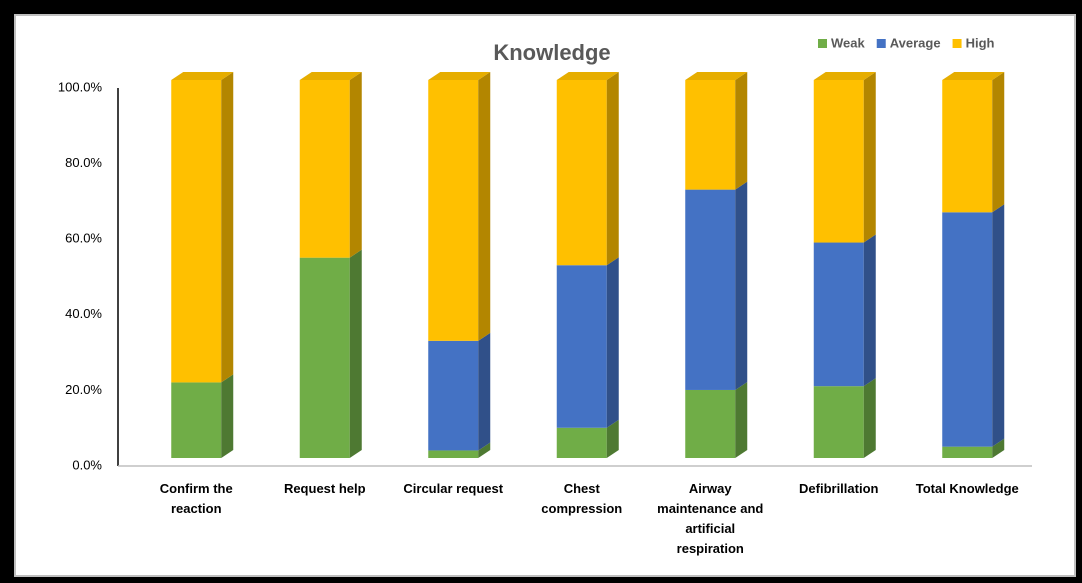  I want to click on x-tick-label: Circular request, so click(453, 488).